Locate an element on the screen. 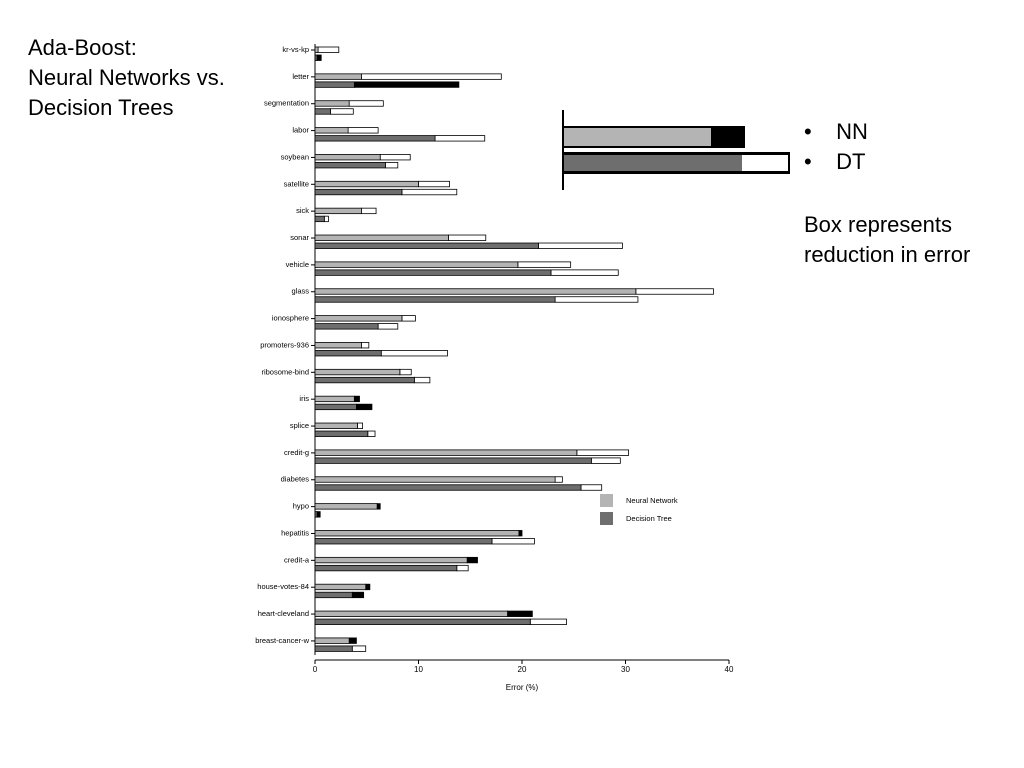 The width and height of the screenshot is (1024, 768). note: Box represents reduction in error is located at coordinates (887, 240).